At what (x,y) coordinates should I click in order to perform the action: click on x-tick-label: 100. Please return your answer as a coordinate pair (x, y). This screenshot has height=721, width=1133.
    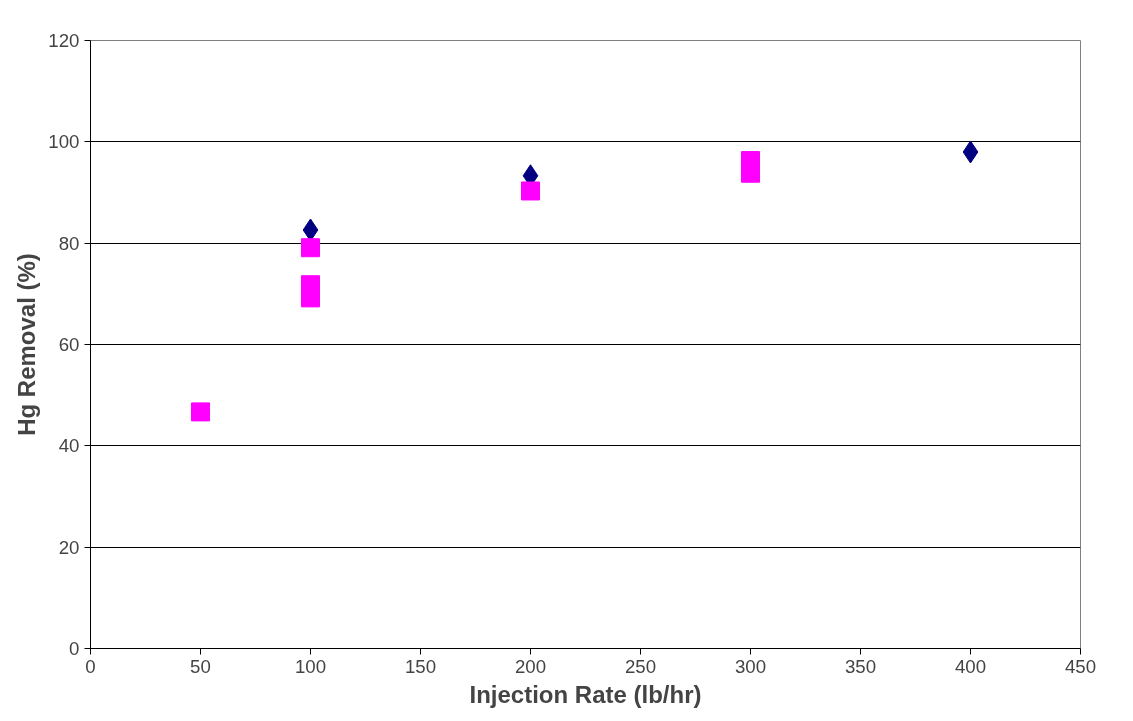
    Looking at the image, I should click on (310, 666).